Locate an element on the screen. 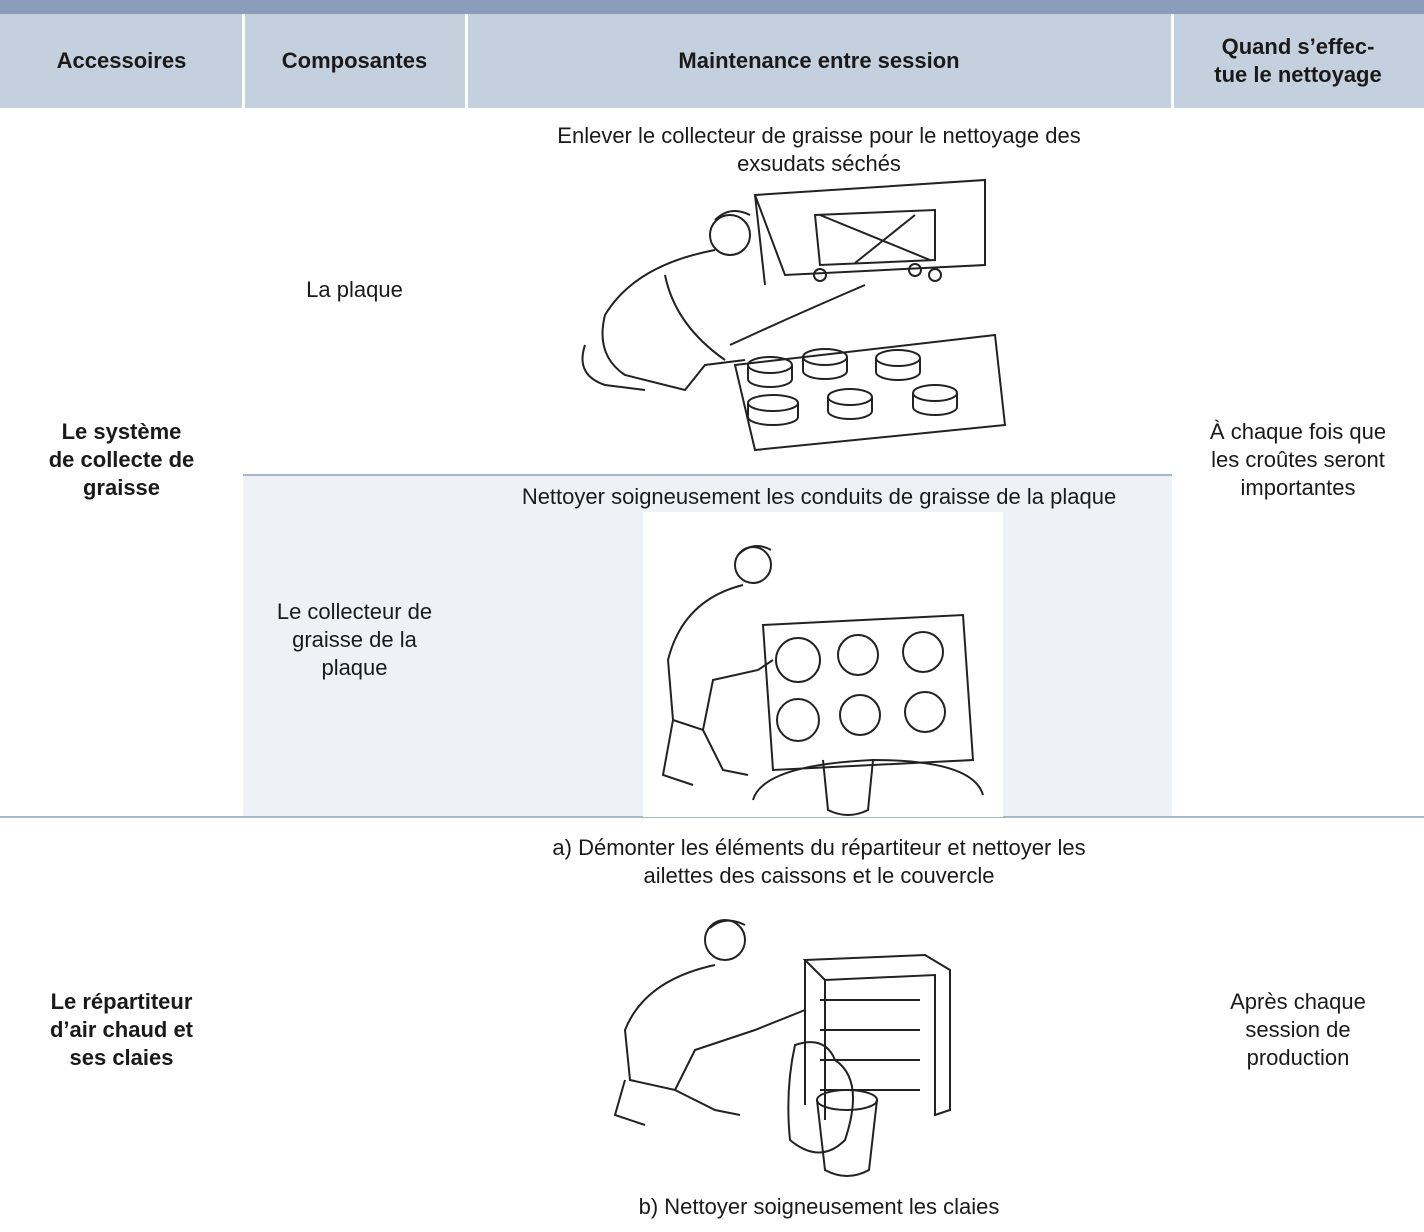 This screenshot has height=1232, width=1424. text-line: session de is located at coordinates (1298, 1029).